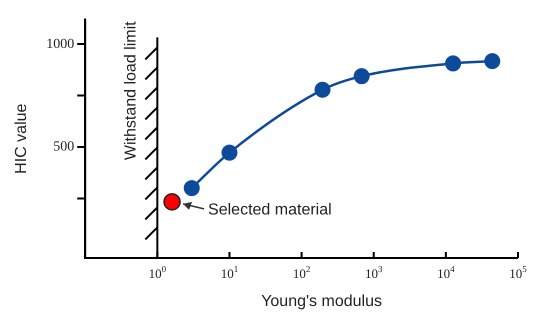 The height and width of the screenshot is (322, 544). Describe the element at coordinates (60, 44) in the screenshot. I see `y-tick-label: 1000` at that location.